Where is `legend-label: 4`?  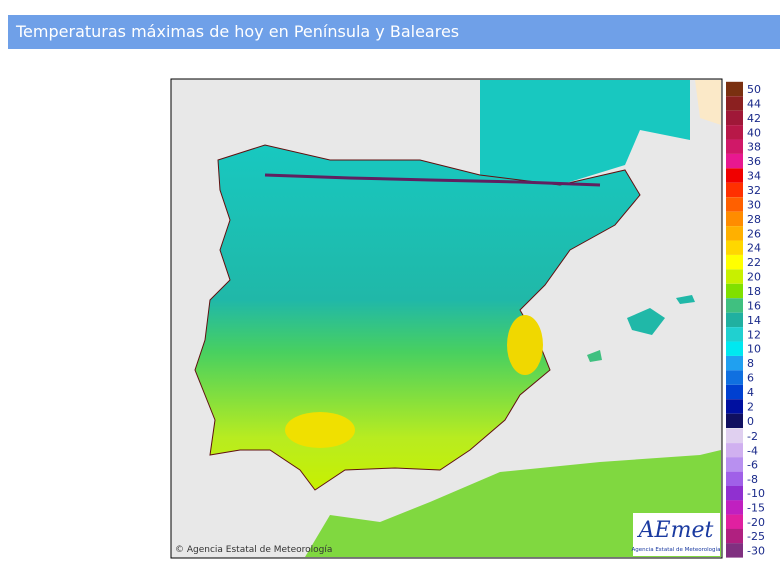 legend-label: 4 is located at coordinates (750, 392).